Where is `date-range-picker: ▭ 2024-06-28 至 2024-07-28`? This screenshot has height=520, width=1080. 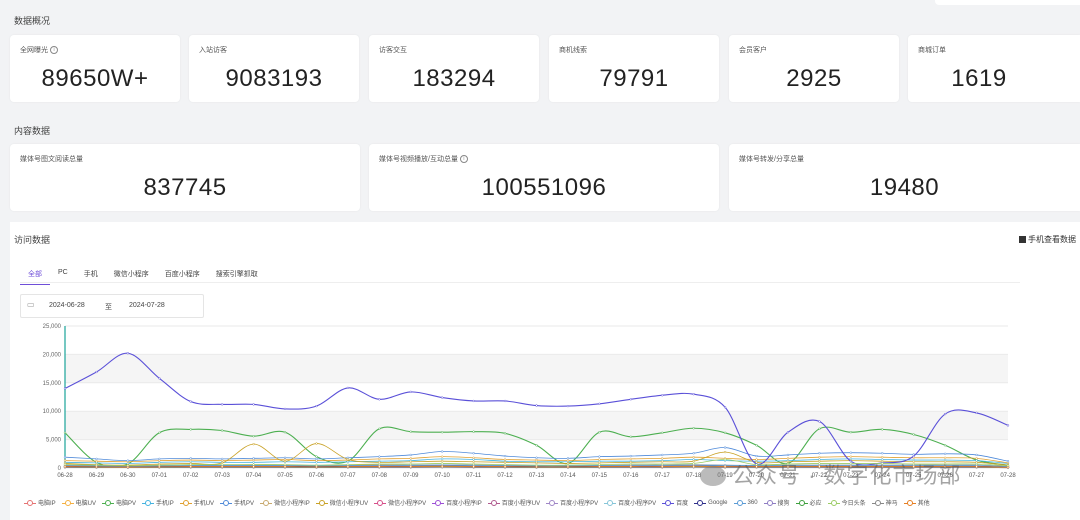 date-range-picker: ▭ 2024-06-28 至 2024-07-28 is located at coordinates (112, 306).